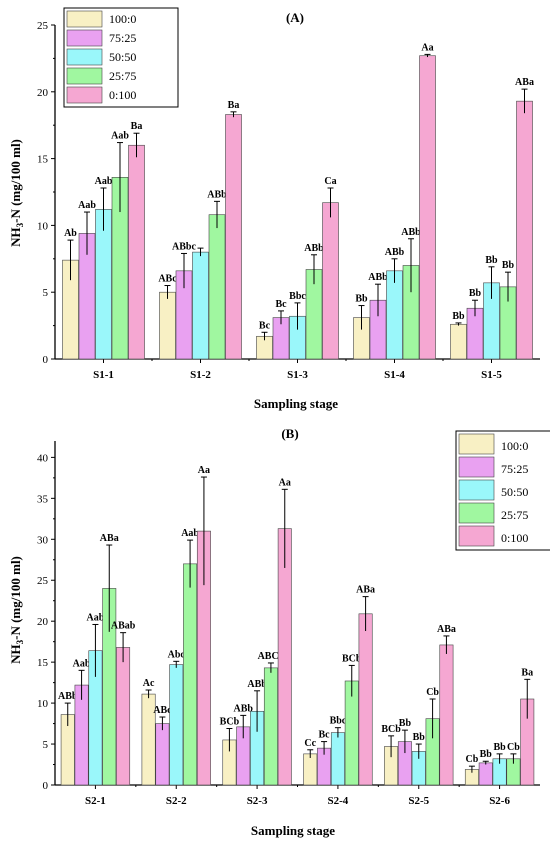 This screenshot has width=550, height=845. What do you see at coordinates (43, 540) in the screenshot?
I see `panel-b-ytick-label: 30` at bounding box center [43, 540].